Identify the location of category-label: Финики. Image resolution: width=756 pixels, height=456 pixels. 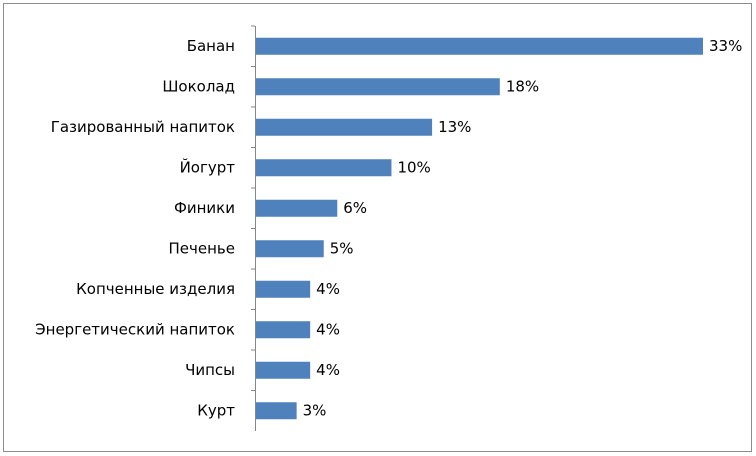
(204, 208).